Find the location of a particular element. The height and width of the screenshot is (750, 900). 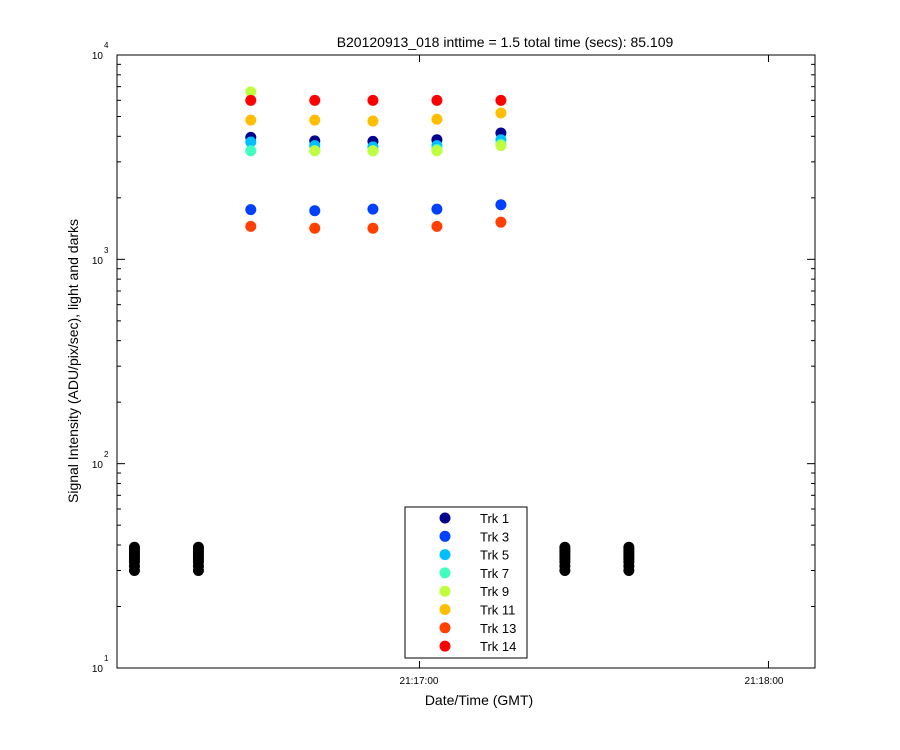

x-tick-label: 21:18:00 is located at coordinates (764, 681).